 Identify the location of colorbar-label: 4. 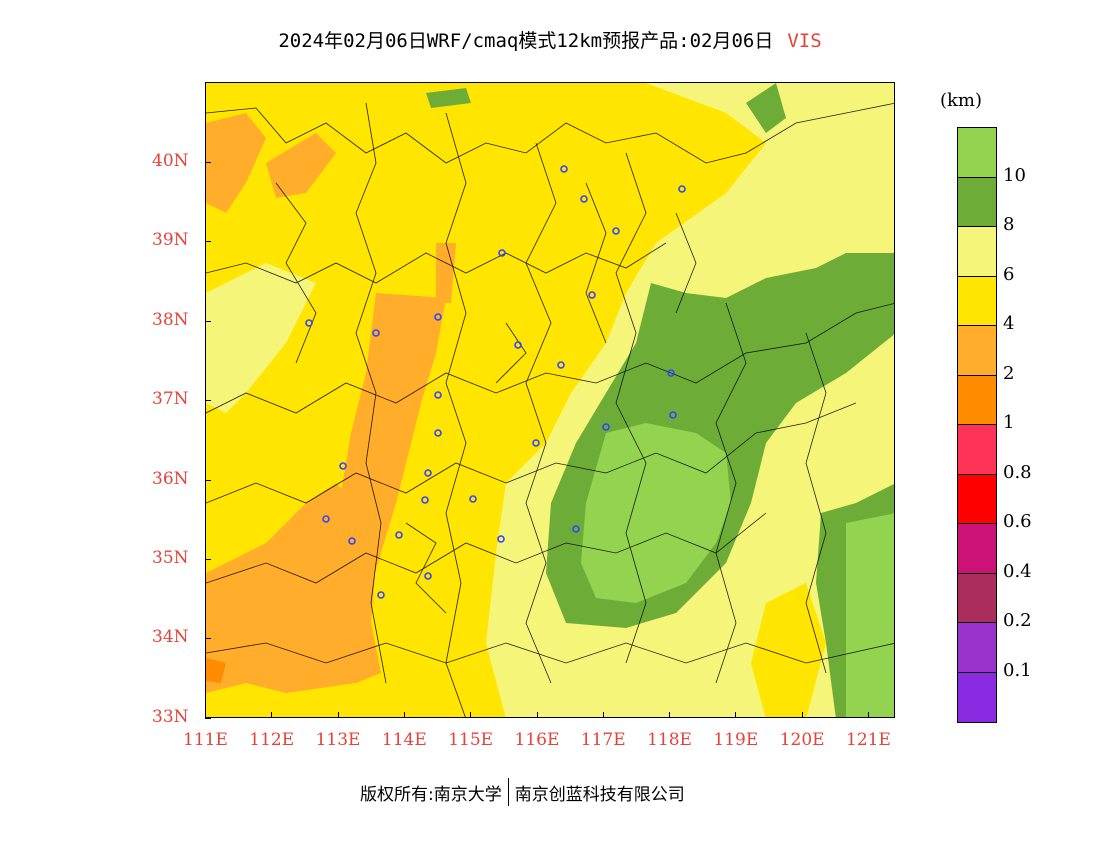
(1009, 323).